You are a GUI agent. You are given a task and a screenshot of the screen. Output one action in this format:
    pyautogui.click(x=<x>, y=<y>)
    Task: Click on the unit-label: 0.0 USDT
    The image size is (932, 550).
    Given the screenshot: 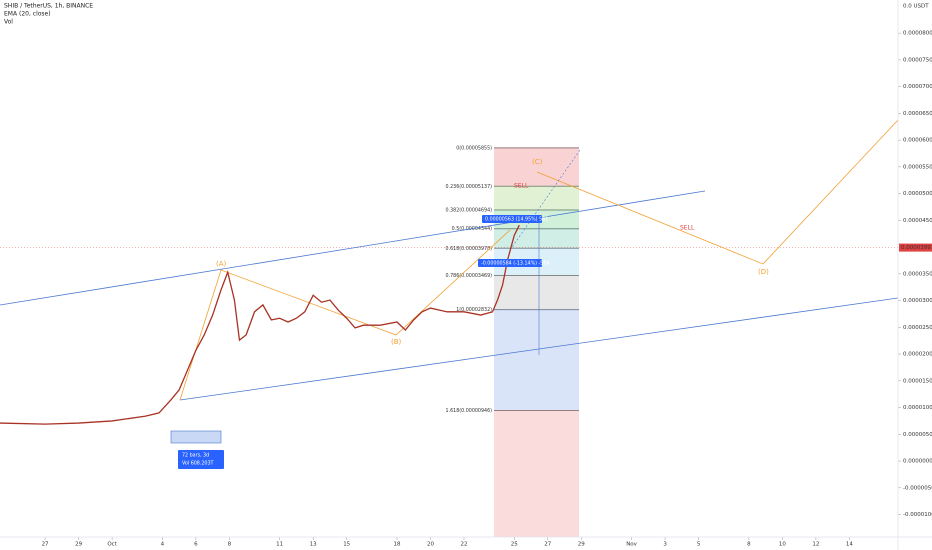 What is the action you would take?
    pyautogui.click(x=916, y=7)
    